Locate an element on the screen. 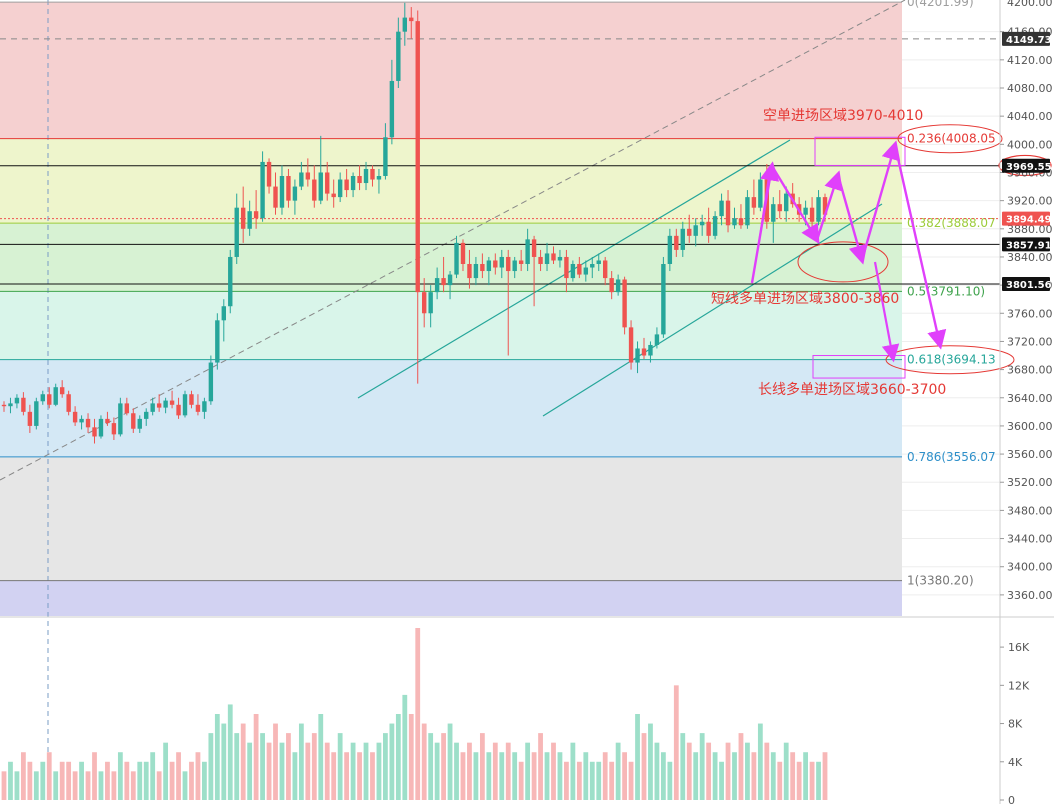  price-badge-3801.56 is located at coordinates (1026, 284).